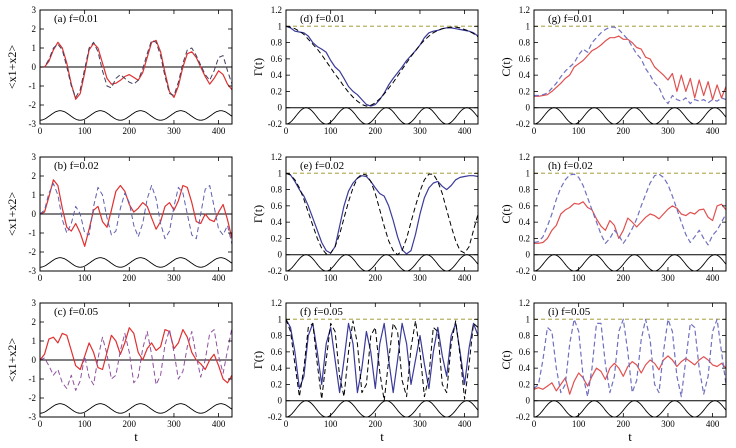 Image resolution: width=736 pixels, height=448 pixels. Describe the element at coordinates (506, 66) in the screenshot. I see `y-axis-label: C(t)` at that location.